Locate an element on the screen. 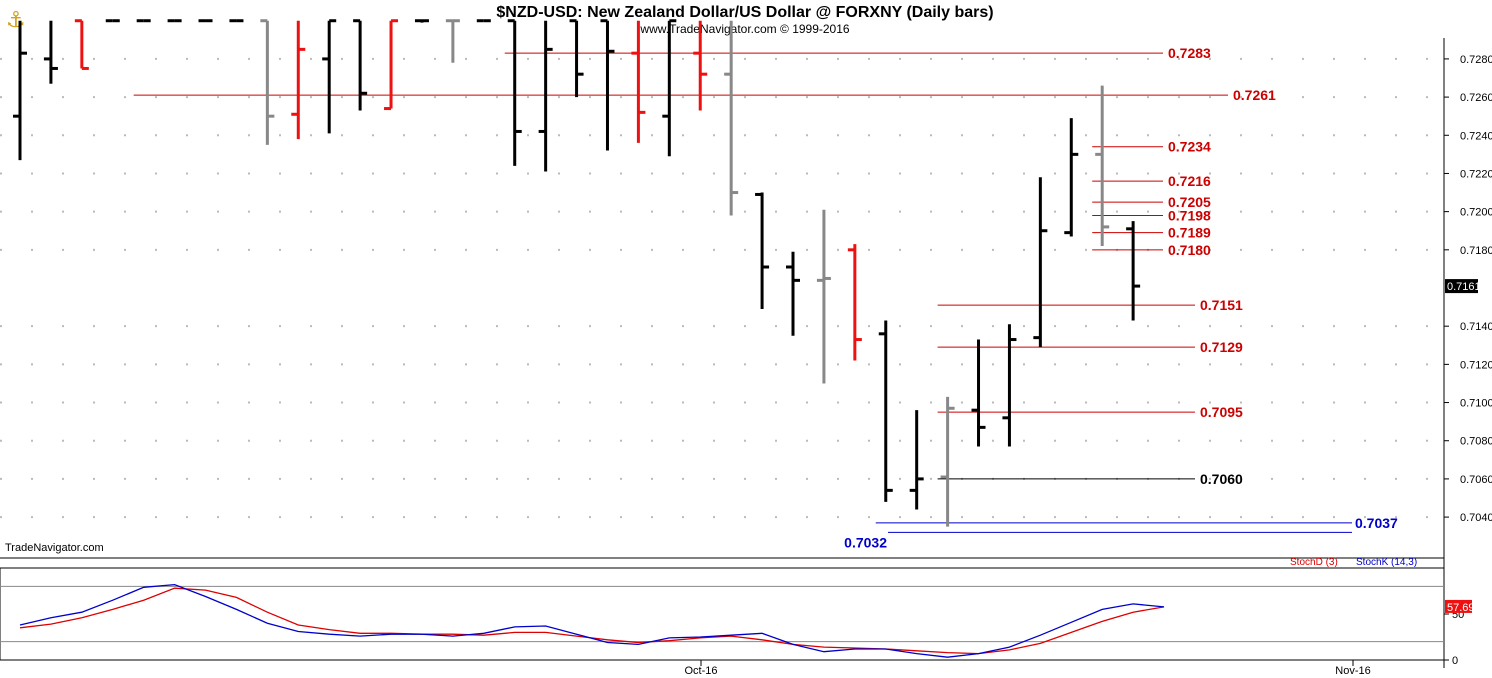 The width and height of the screenshot is (1492, 678). stochastic-reference-lines is located at coordinates (722, 614).